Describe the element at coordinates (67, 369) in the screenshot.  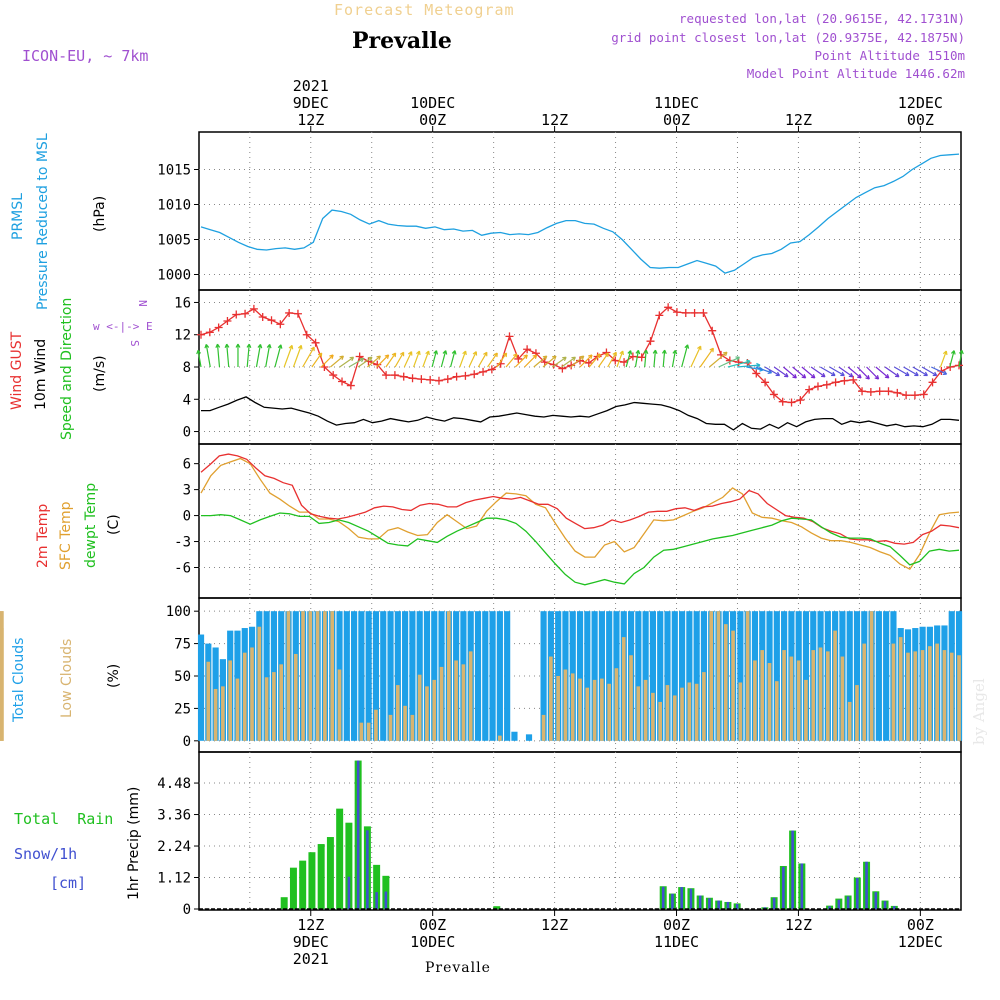
I see `wind-dir-label: Speed and Direction` at that location.